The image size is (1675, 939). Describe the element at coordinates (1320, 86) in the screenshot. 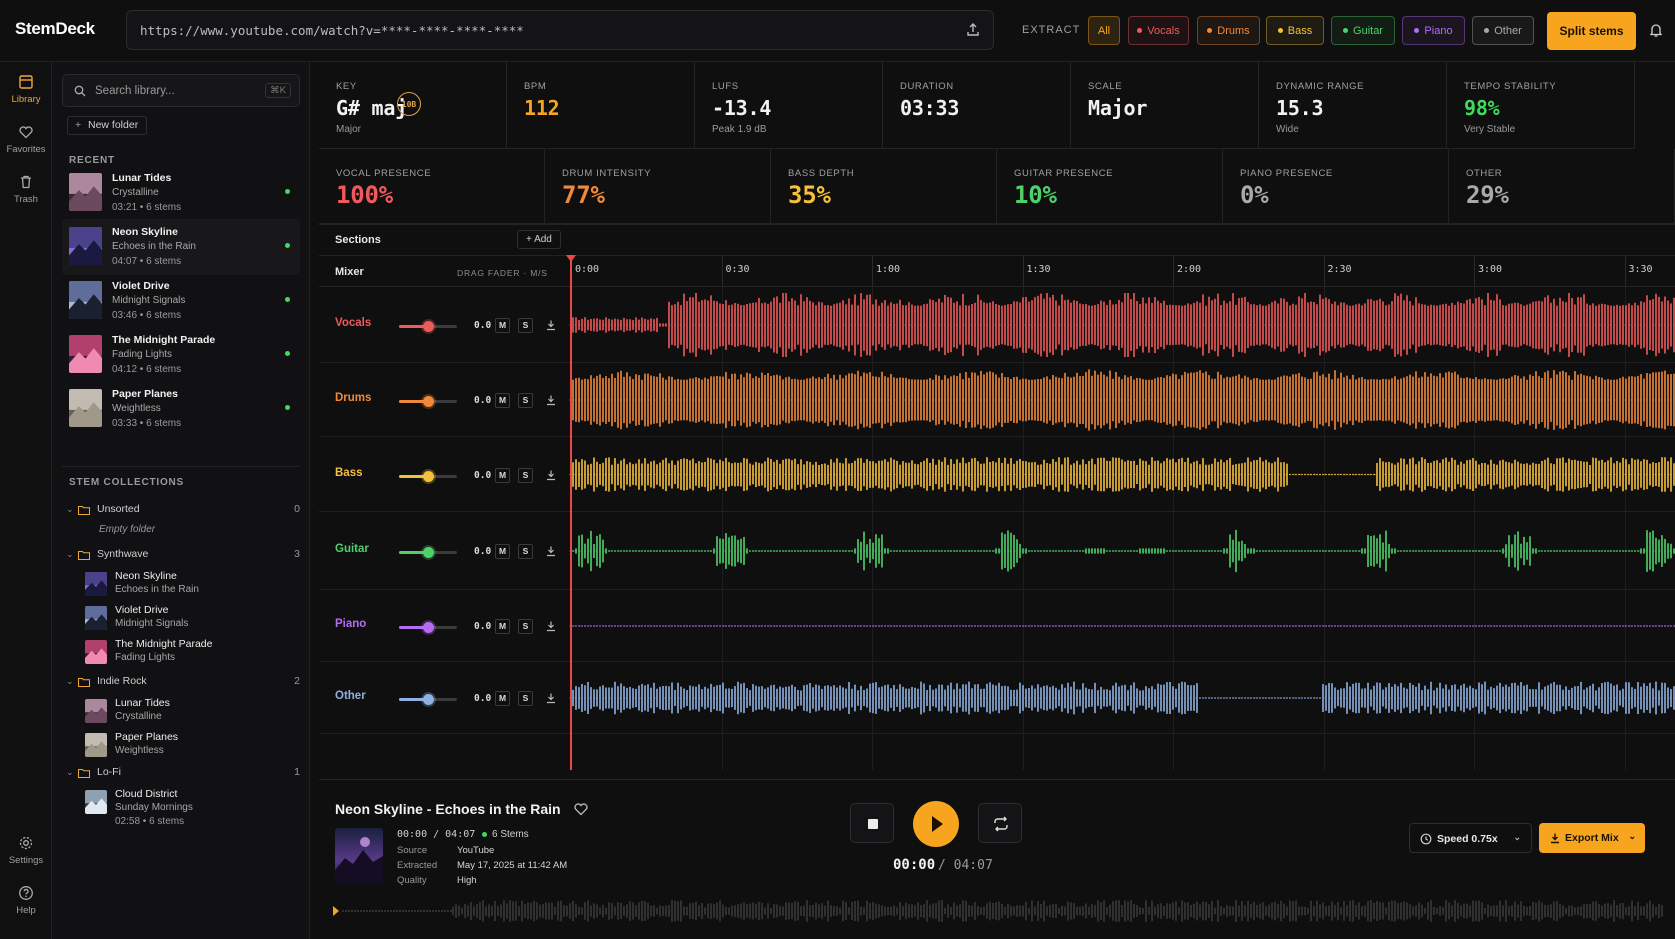

I see `stat-label: DYNAMIC RANGE` at that location.